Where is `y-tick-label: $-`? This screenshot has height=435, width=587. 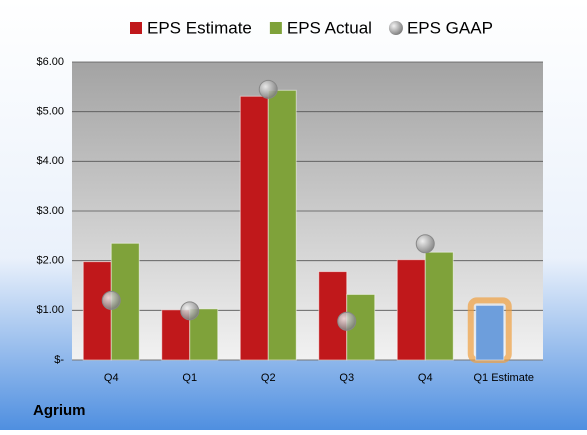 y-tick-label: $- is located at coordinates (59, 360).